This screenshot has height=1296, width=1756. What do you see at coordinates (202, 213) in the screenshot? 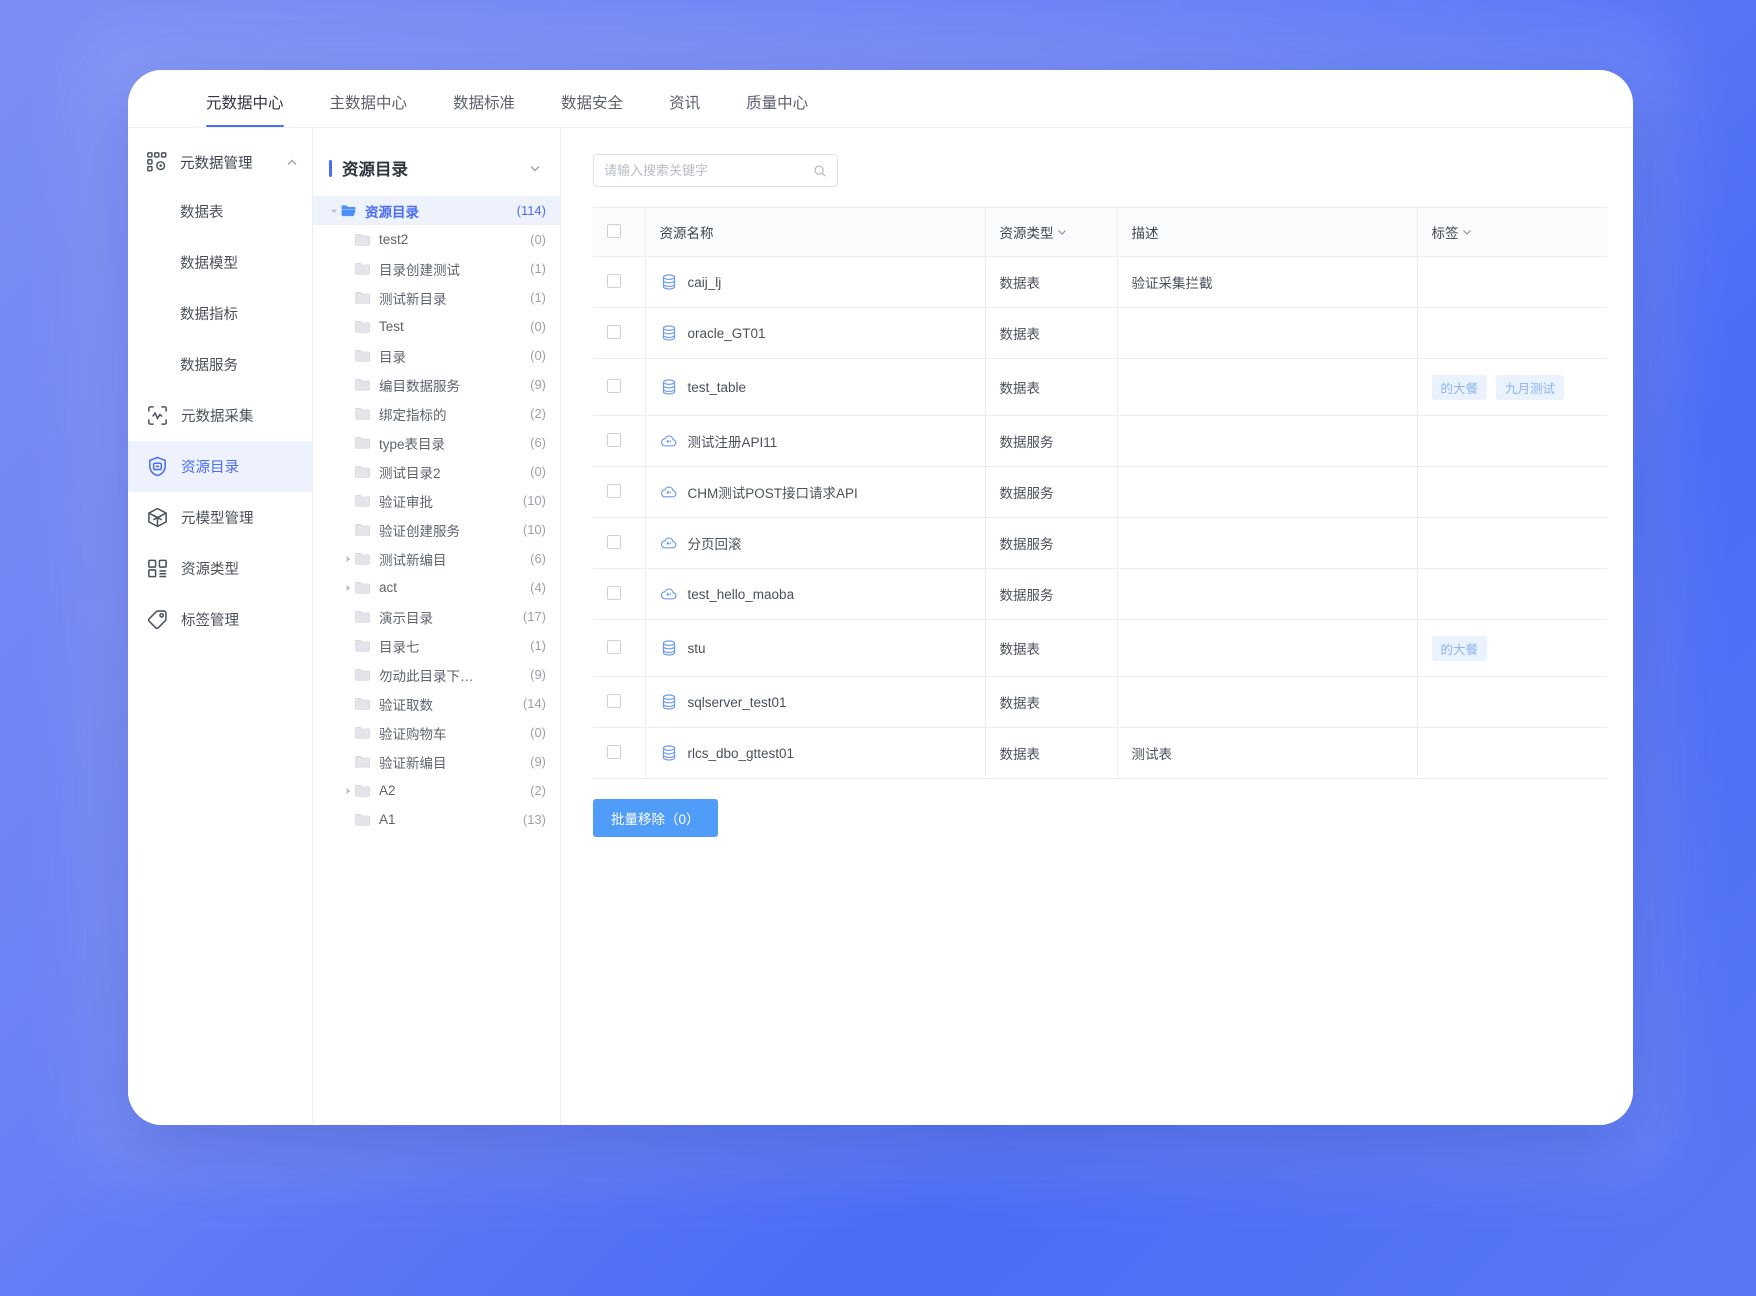
I see `sidebar-subitem-0: 数据表` at bounding box center [202, 213].